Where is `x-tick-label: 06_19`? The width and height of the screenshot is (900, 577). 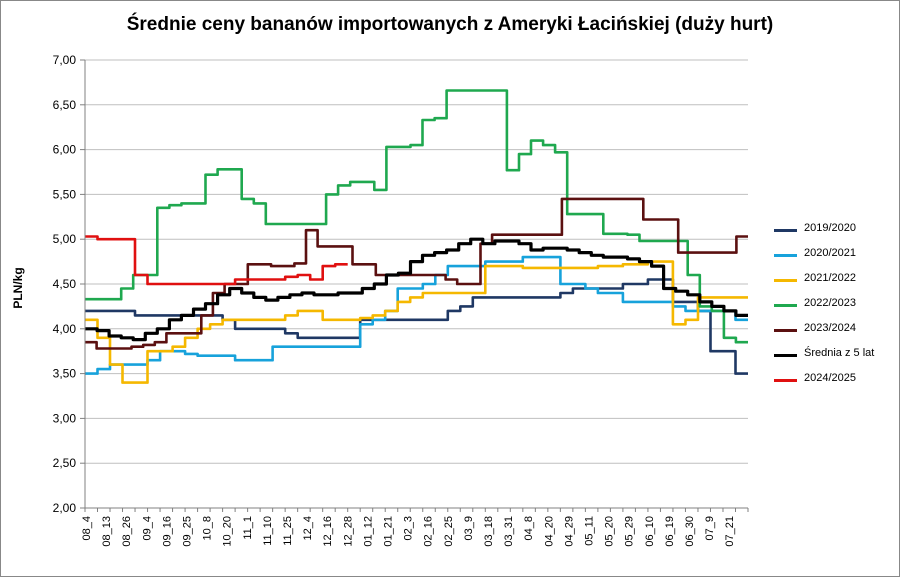 x-tick-label: 06_19 is located at coordinates (670, 531).